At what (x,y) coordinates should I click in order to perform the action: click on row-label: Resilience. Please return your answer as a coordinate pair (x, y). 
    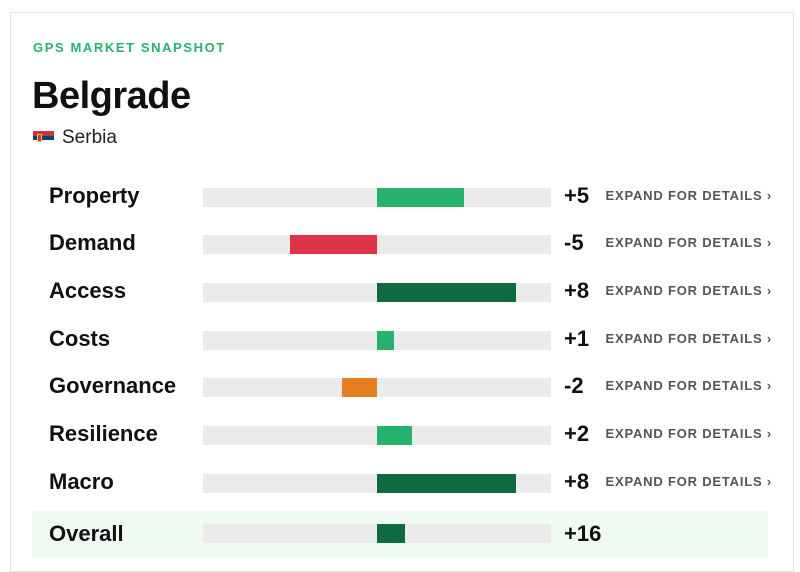
    Looking at the image, I should click on (103, 433).